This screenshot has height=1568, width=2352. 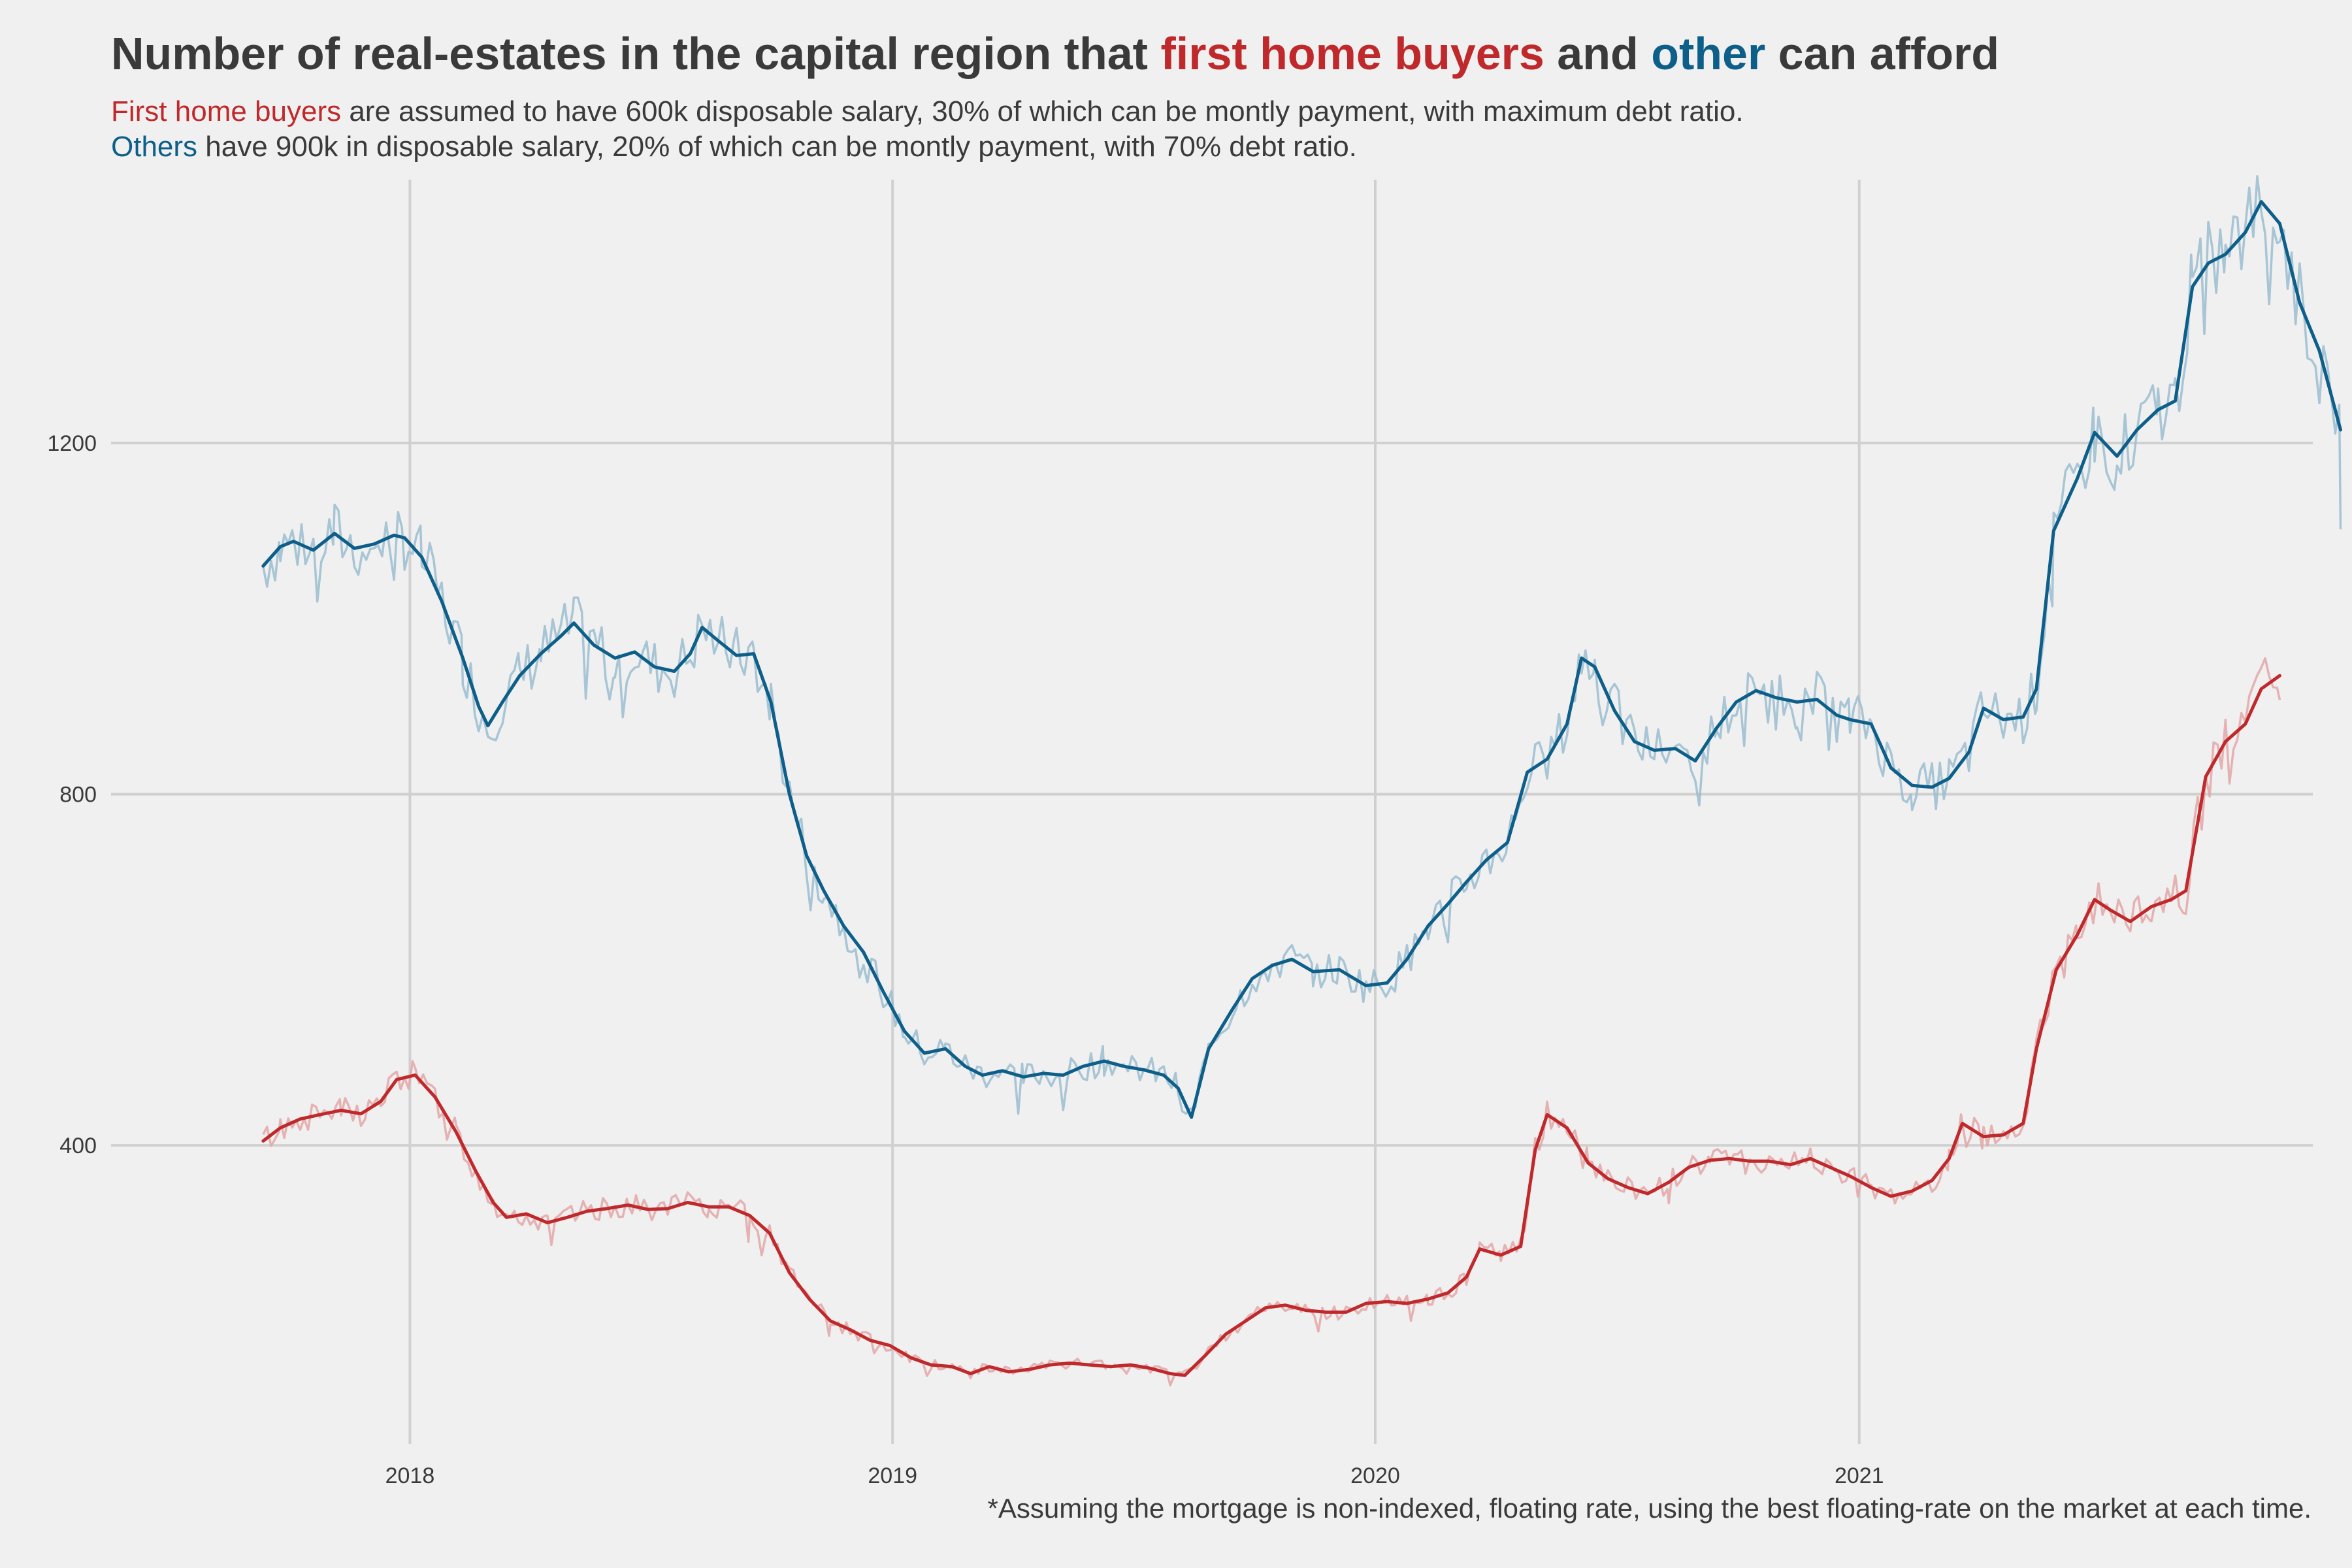 I want to click on y-tick-label: 1200, so click(x=72, y=443).